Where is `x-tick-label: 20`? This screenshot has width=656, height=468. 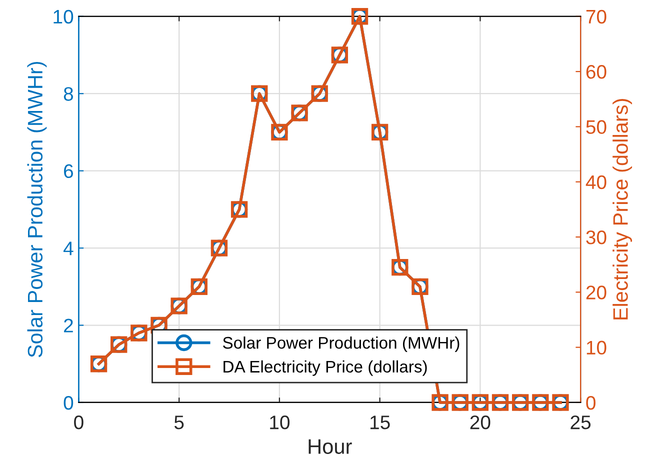 x-tick-label: 20 is located at coordinates (480, 422).